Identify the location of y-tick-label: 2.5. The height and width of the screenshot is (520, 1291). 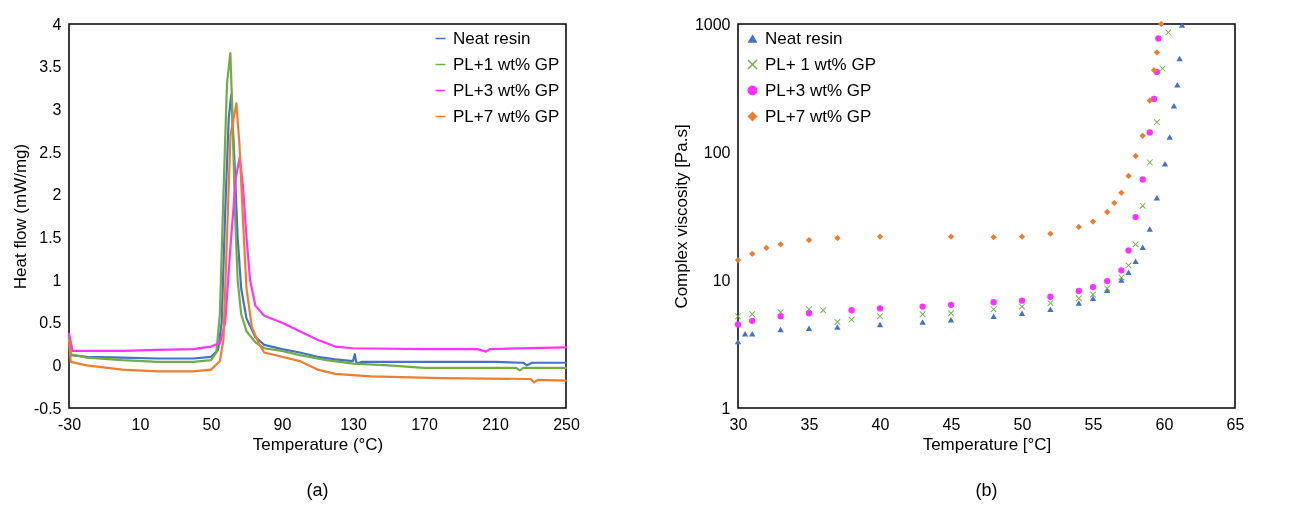
(50, 152).